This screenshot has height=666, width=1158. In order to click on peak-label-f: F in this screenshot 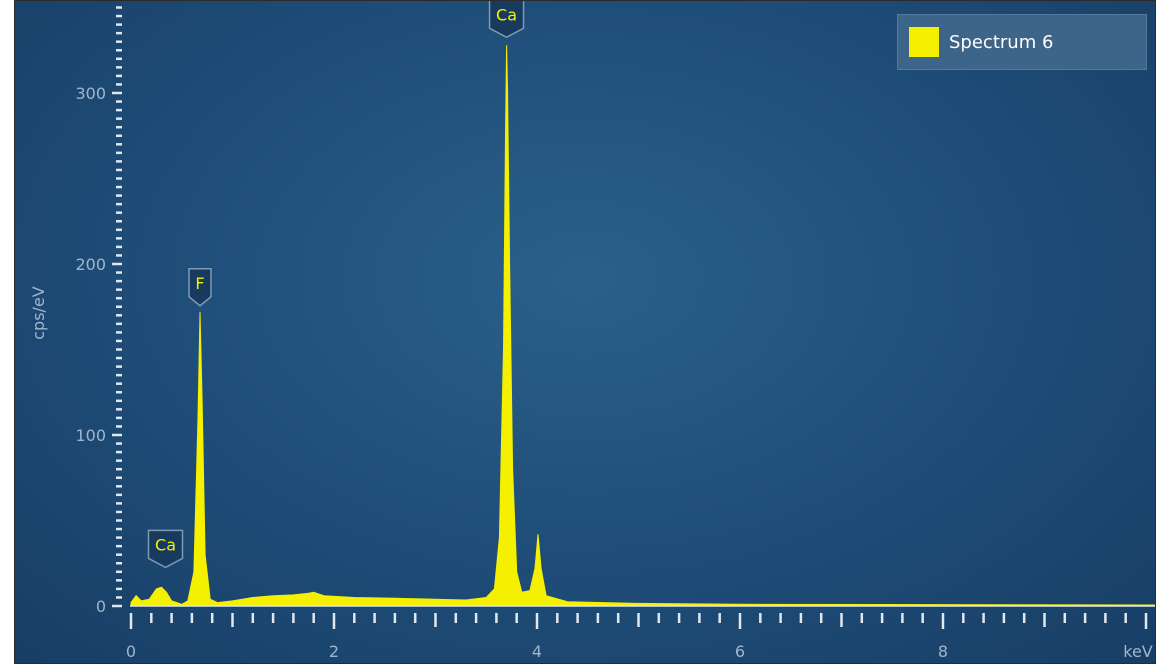, I will do `click(200, 287)`.